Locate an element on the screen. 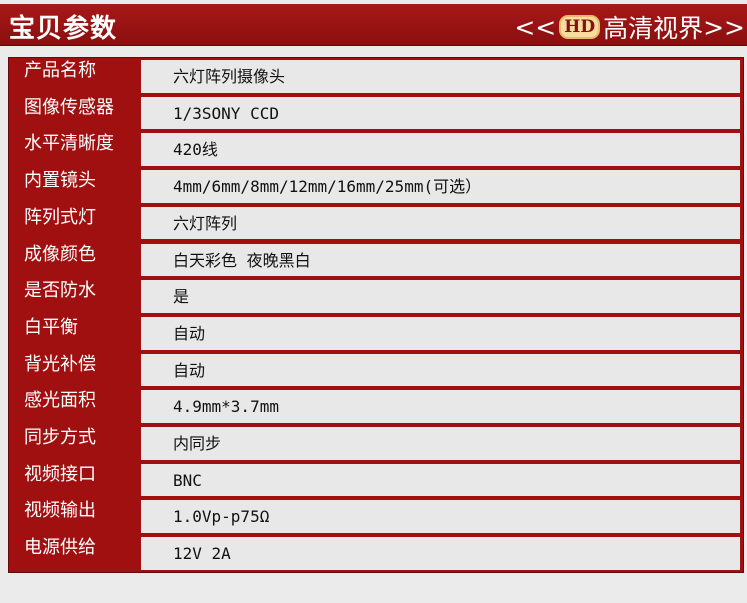  spec-row: 图像传感器 1/3SONY CCD is located at coordinates (376, 113).